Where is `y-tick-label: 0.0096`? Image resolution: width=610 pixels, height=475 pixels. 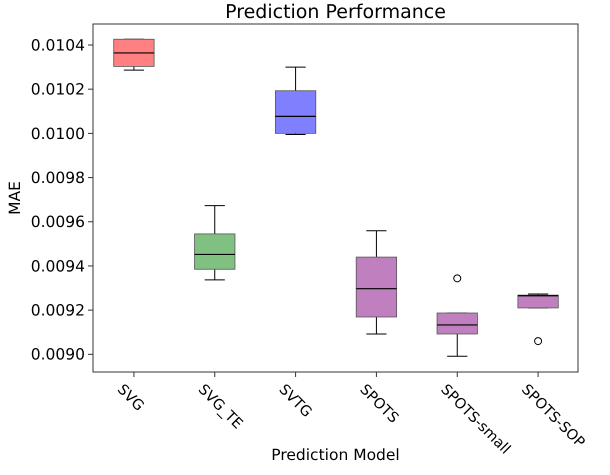
y-tick-label: 0.0096 is located at coordinates (57, 222).